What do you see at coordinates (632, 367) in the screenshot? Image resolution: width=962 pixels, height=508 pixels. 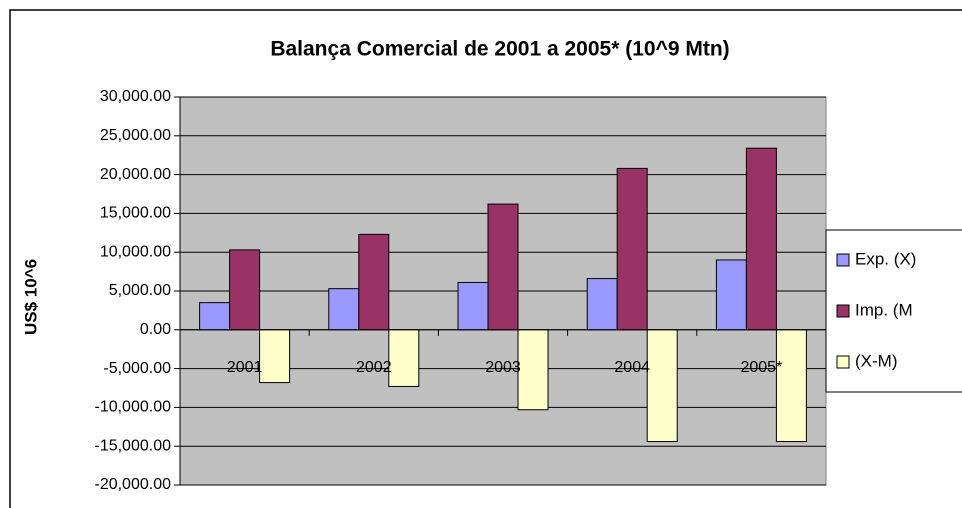 I see `x-tick-label: 2004` at bounding box center [632, 367].